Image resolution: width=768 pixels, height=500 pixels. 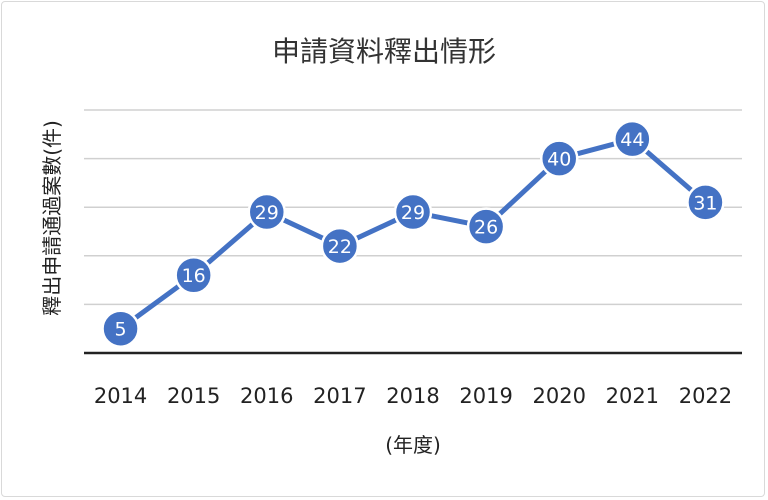 I want to click on x-tick-labels: 2014 2015 2016 2017 2018 2019 2020 2021 2022, so click(x=413, y=396).